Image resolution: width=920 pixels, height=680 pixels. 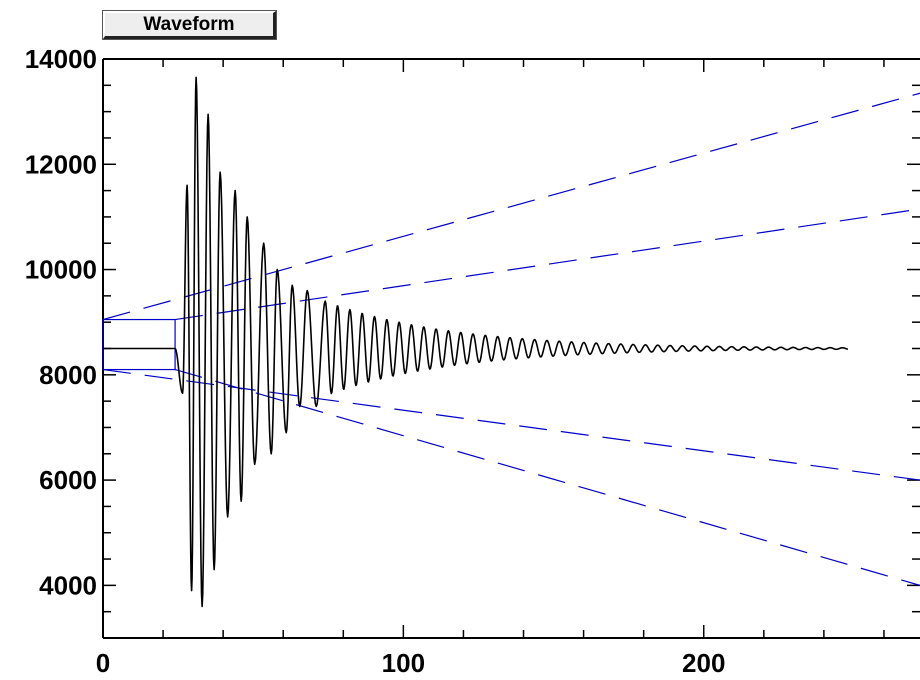 What do you see at coordinates (61, 59) in the screenshot?
I see `y-tick-label: 14000` at bounding box center [61, 59].